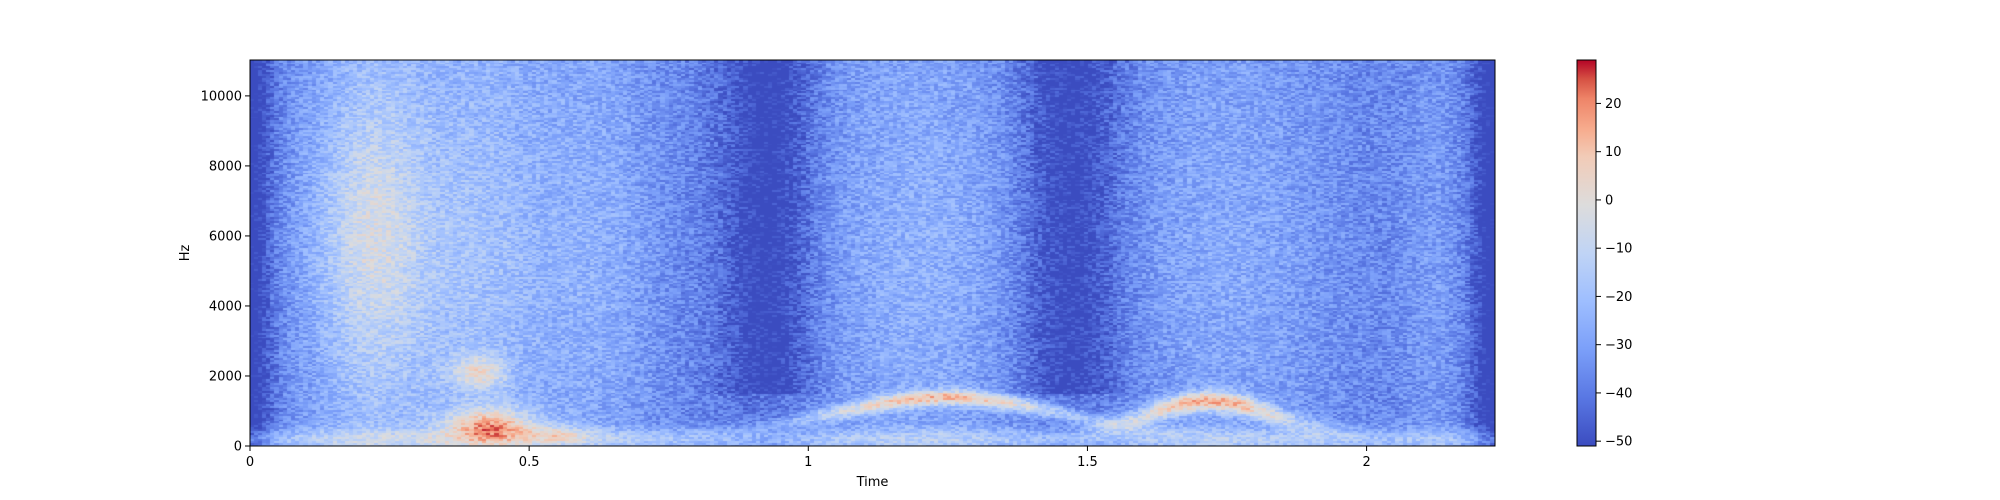 This screenshot has height=500, width=2000. Describe the element at coordinates (185, 253) in the screenshot. I see `y-axis-label: Hz` at that location.